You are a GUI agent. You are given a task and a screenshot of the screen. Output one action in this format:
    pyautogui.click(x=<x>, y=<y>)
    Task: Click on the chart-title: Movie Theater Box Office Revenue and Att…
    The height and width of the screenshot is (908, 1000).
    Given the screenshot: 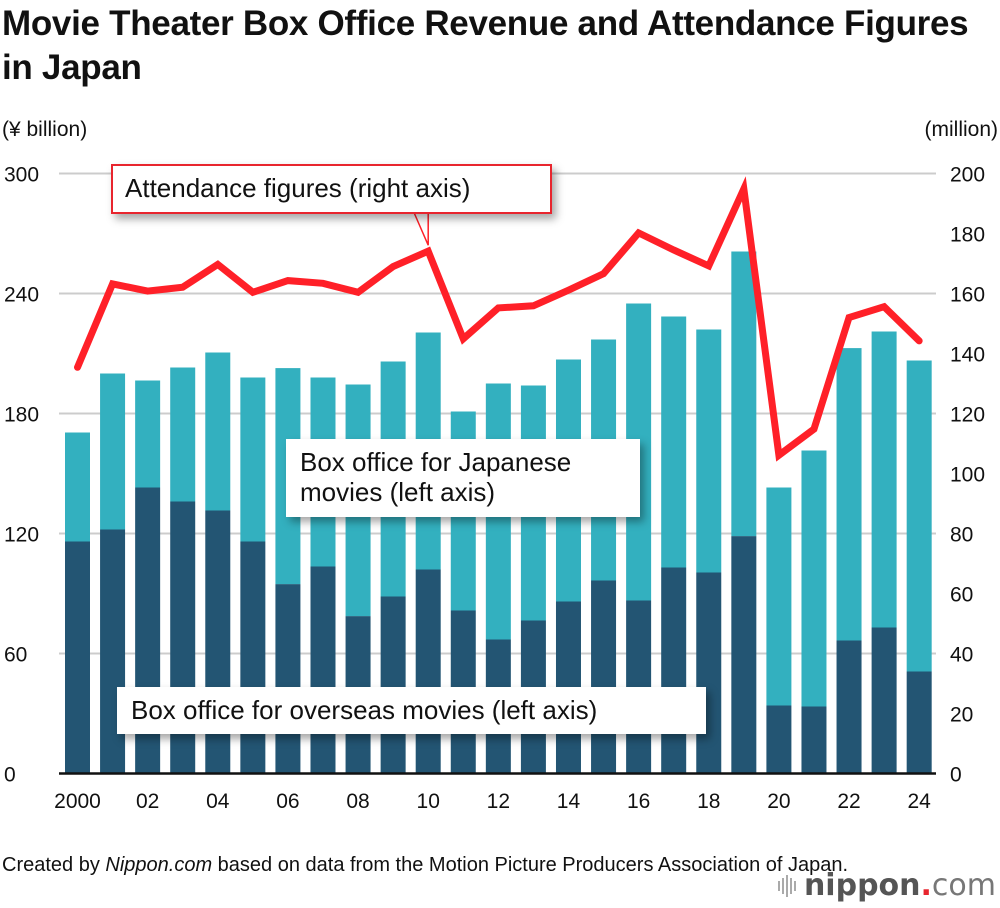 What is the action you would take?
    pyautogui.click(x=485, y=45)
    